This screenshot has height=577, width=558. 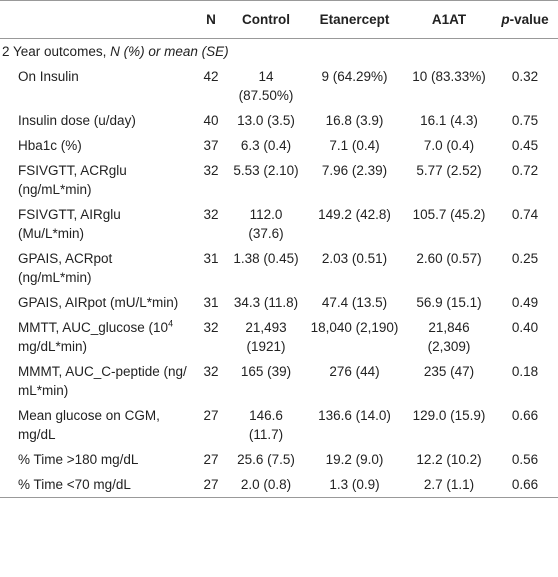 I want to click on row-label: MMMT, AUC_C-peptide (ng/ mL*min), so click(x=102, y=381).